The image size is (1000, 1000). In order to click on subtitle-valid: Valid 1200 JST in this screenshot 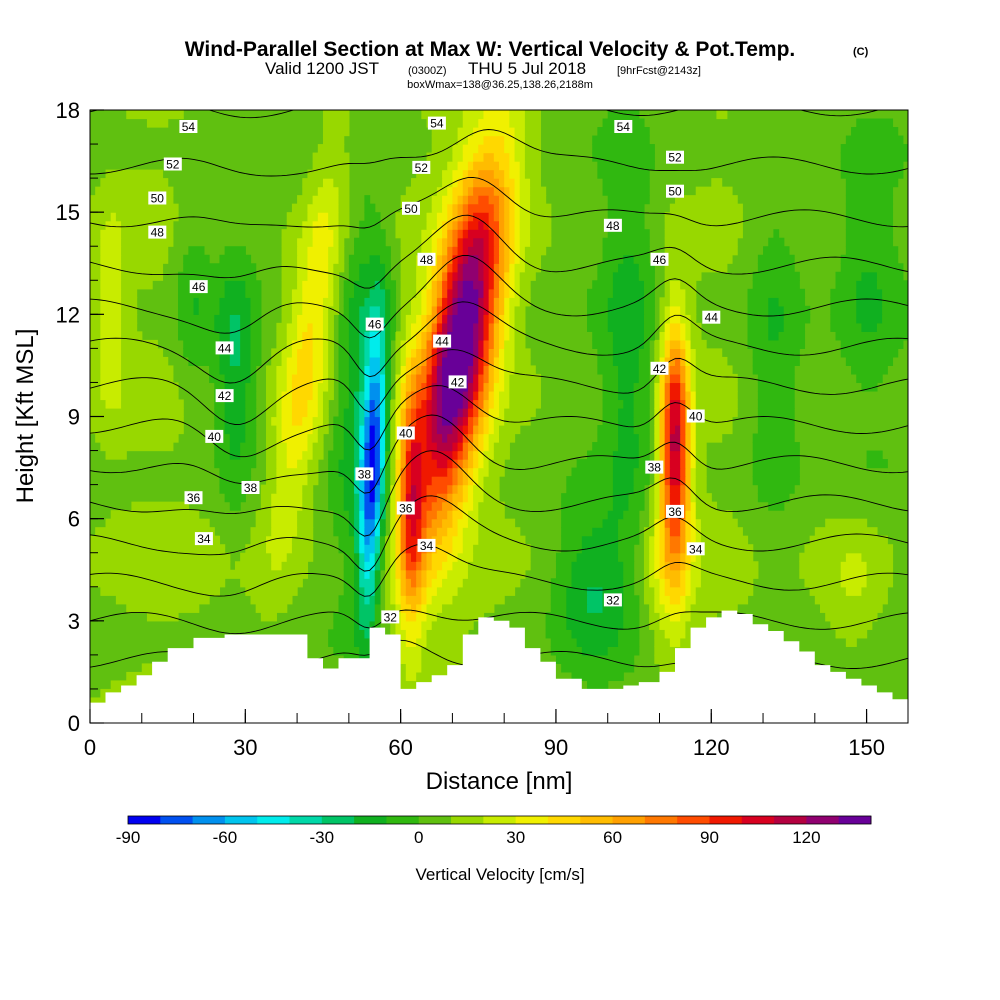, I will do `click(322, 68)`.